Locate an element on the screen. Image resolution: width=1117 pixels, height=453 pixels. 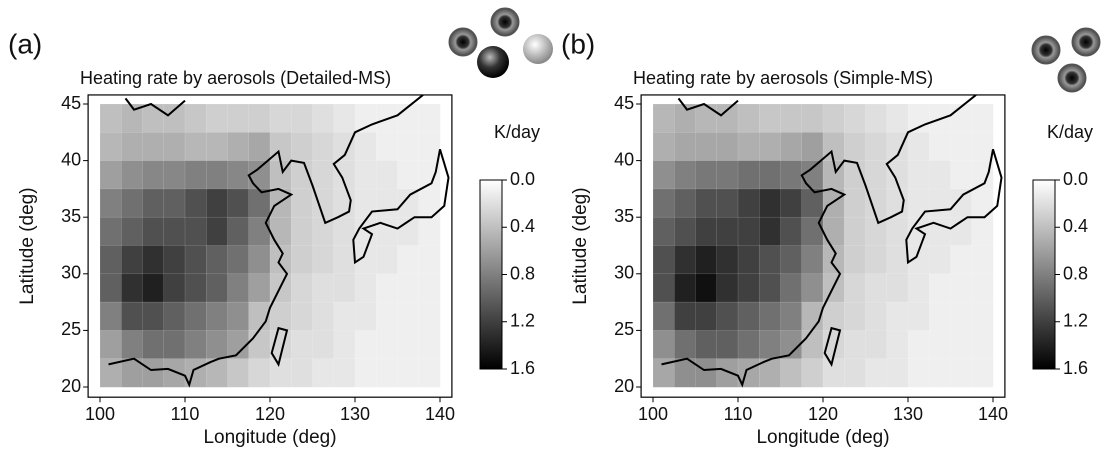
y-tick-label: 20 is located at coordinates (624, 386).